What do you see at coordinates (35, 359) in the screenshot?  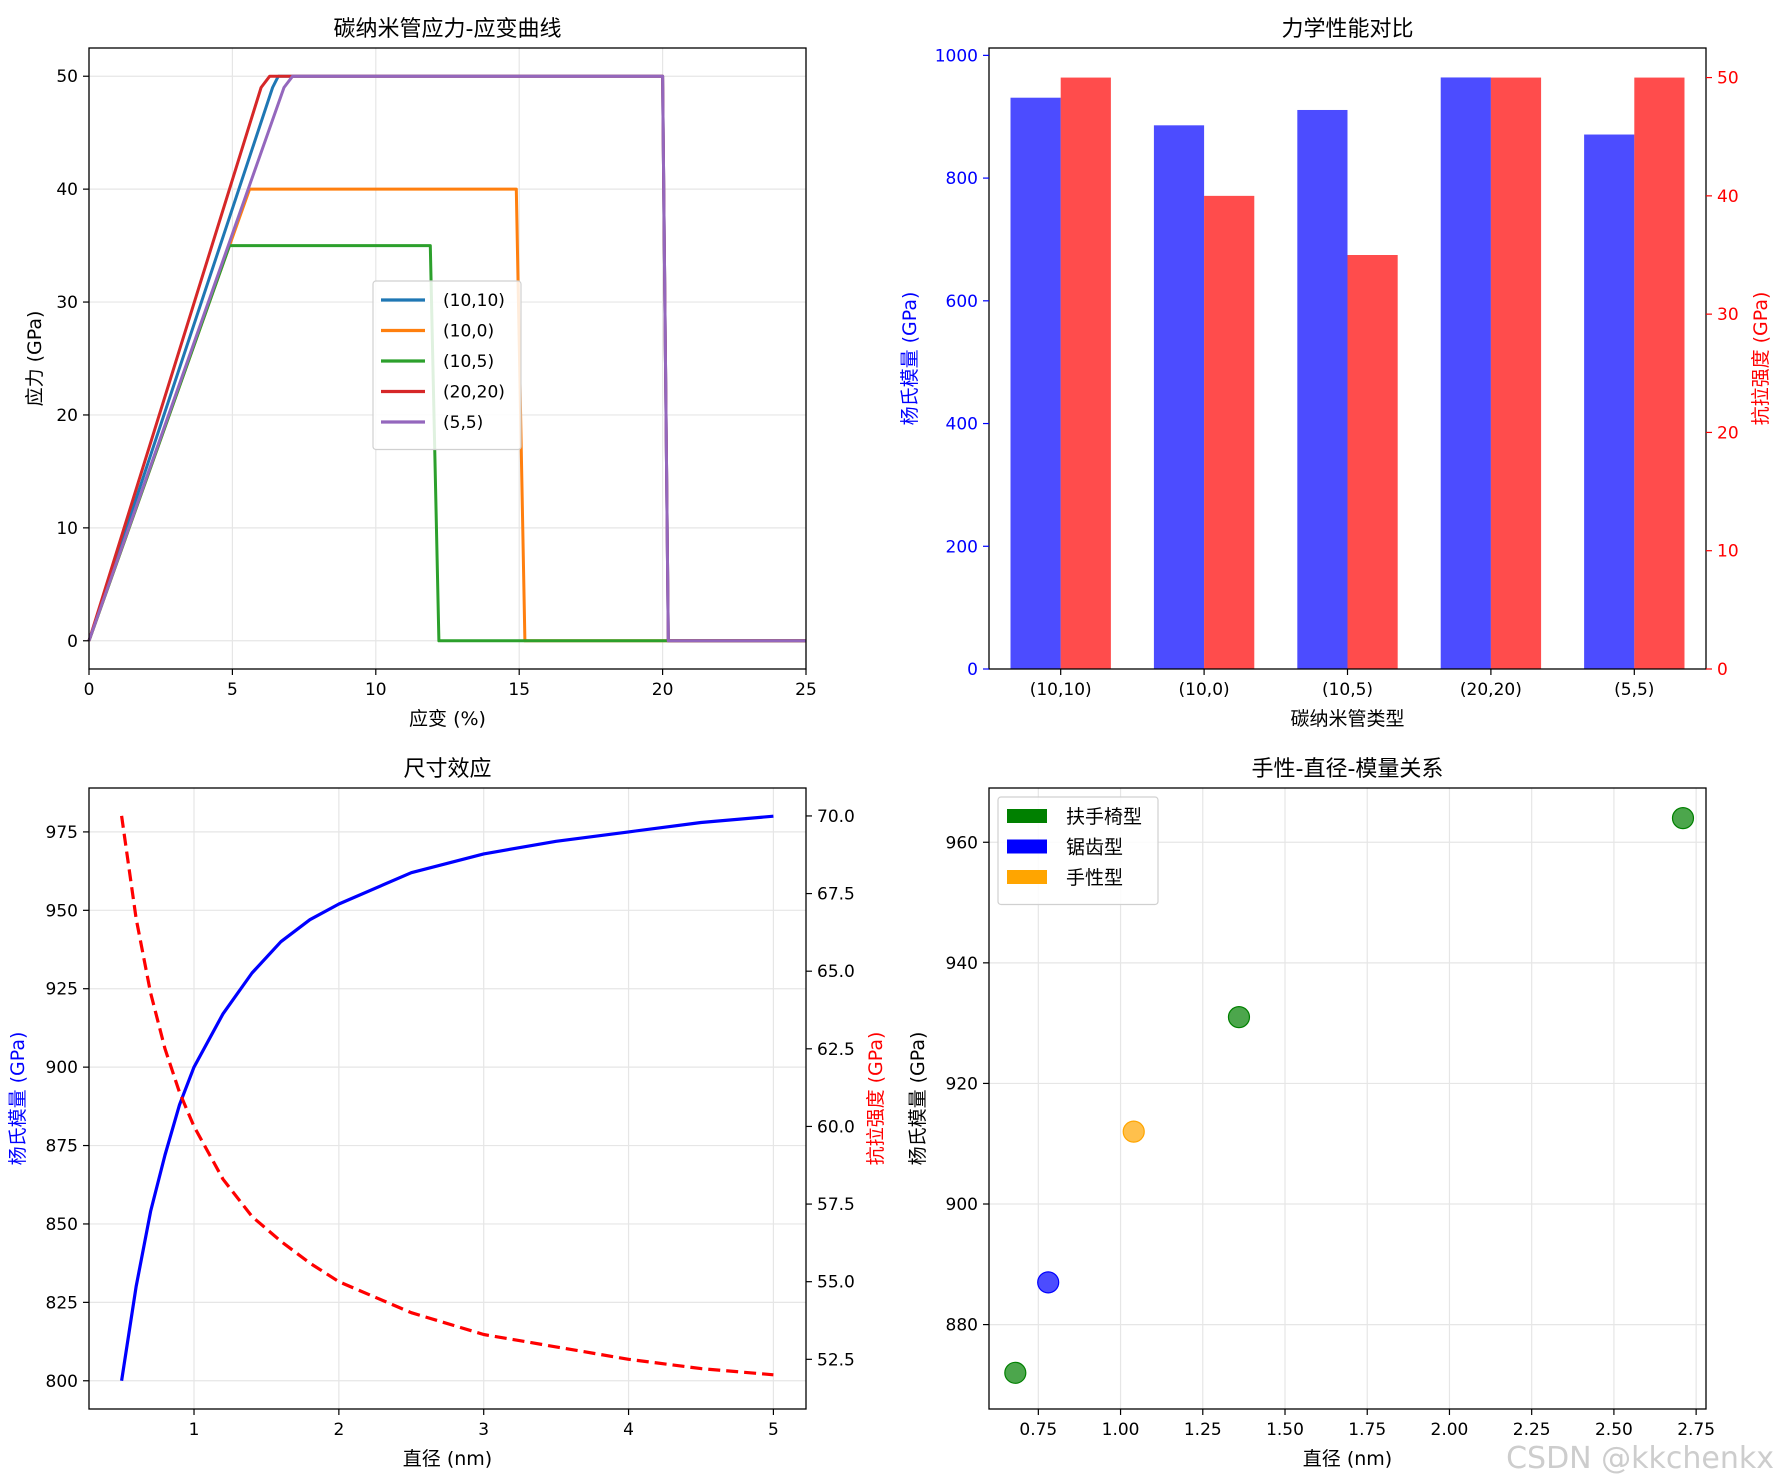 I see `chart1-ylabel: 应力 (GPa)` at bounding box center [35, 359].